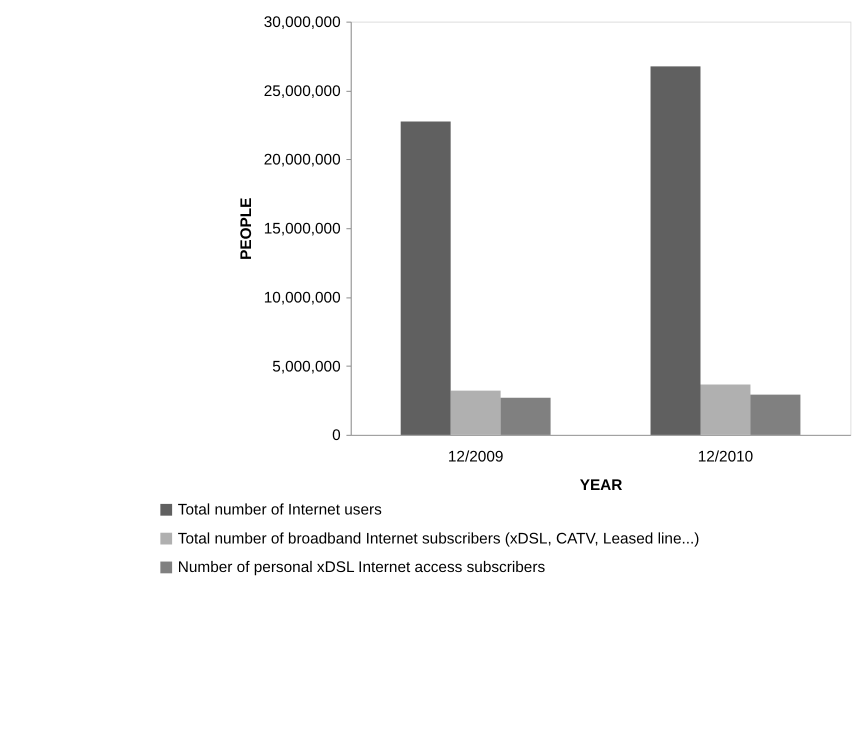  What do you see at coordinates (302, 229) in the screenshot?
I see `y-tick-label: 15,000,000` at bounding box center [302, 229].